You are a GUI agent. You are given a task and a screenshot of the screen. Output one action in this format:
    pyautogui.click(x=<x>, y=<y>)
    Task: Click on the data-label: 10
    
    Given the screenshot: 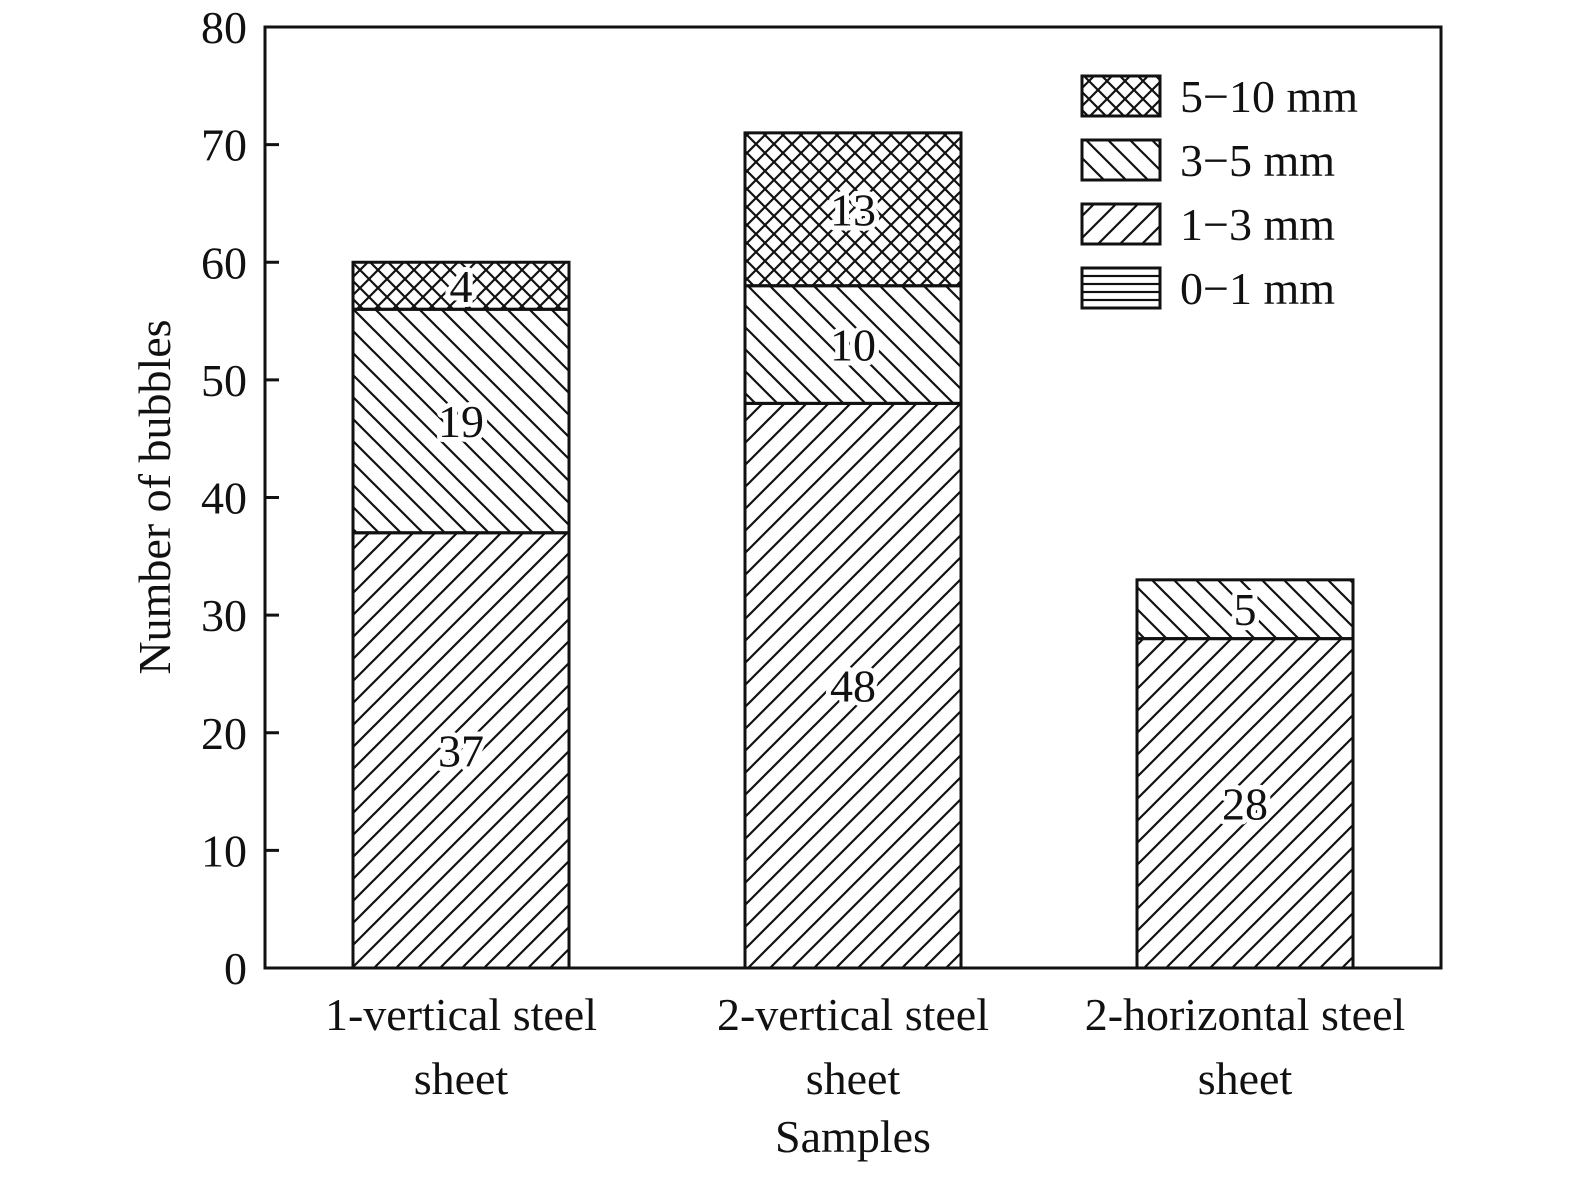 What is the action you would take?
    pyautogui.click(x=853, y=345)
    